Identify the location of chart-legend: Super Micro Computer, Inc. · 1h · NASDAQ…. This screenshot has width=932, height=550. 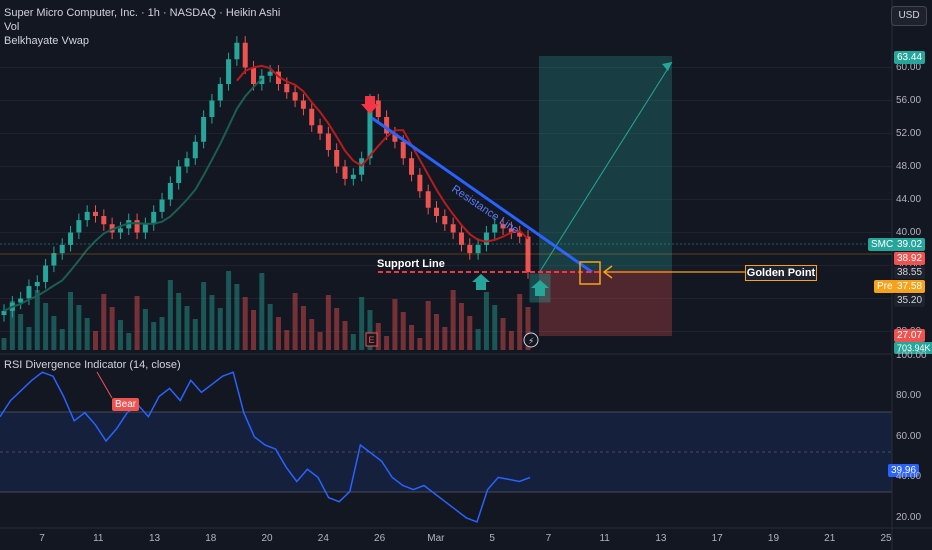
(142, 27).